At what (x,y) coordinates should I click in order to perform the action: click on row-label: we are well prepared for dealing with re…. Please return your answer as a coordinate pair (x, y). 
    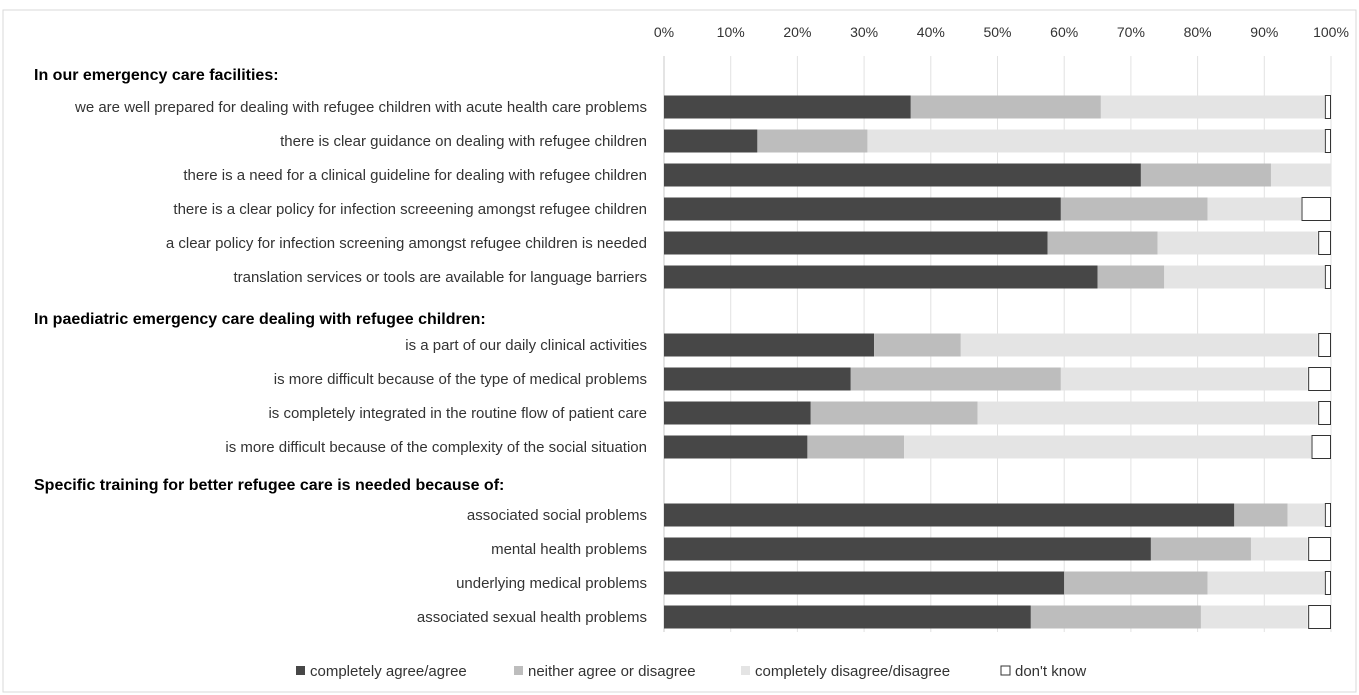
    Looking at the image, I should click on (360, 107).